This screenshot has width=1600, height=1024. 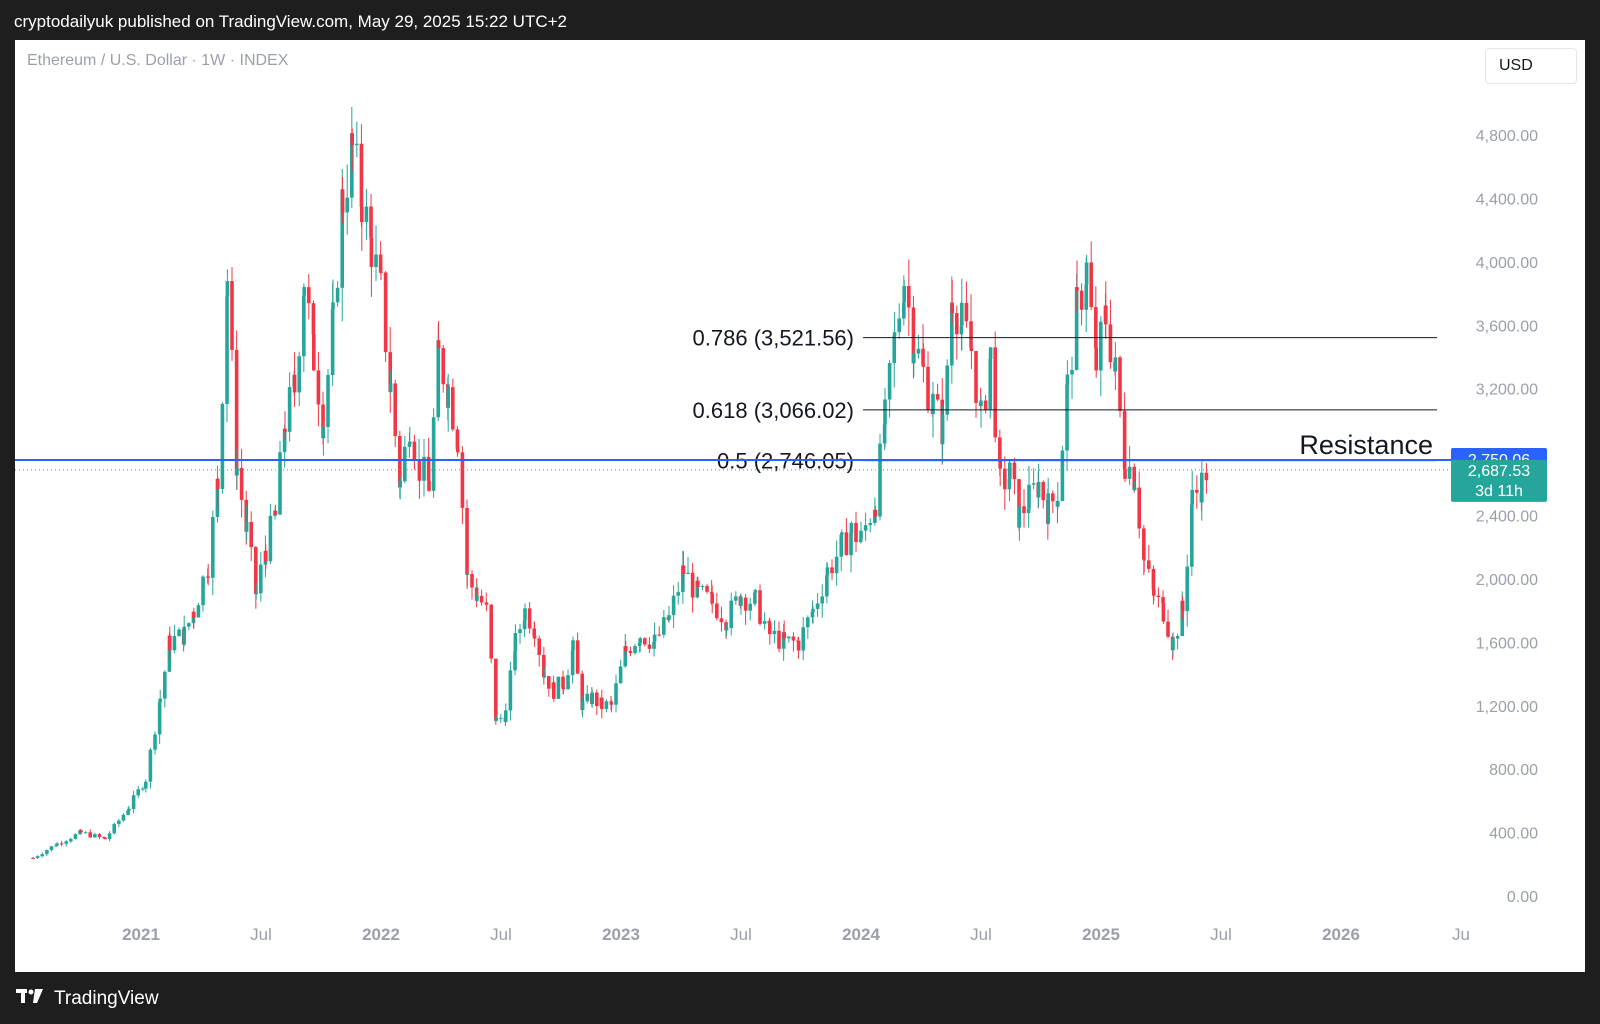 I want to click on x-tick-label: 2026, so click(x=1341, y=934).